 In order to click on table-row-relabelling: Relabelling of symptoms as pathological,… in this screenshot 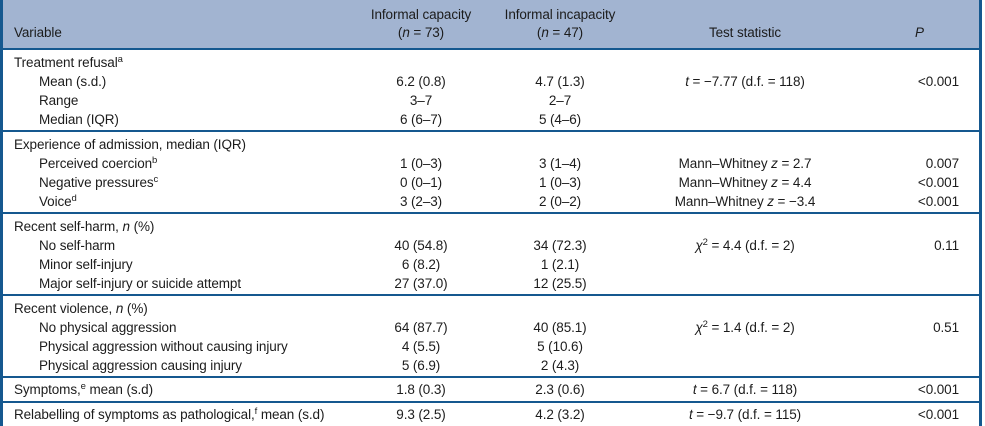, I will do `click(491, 413)`.